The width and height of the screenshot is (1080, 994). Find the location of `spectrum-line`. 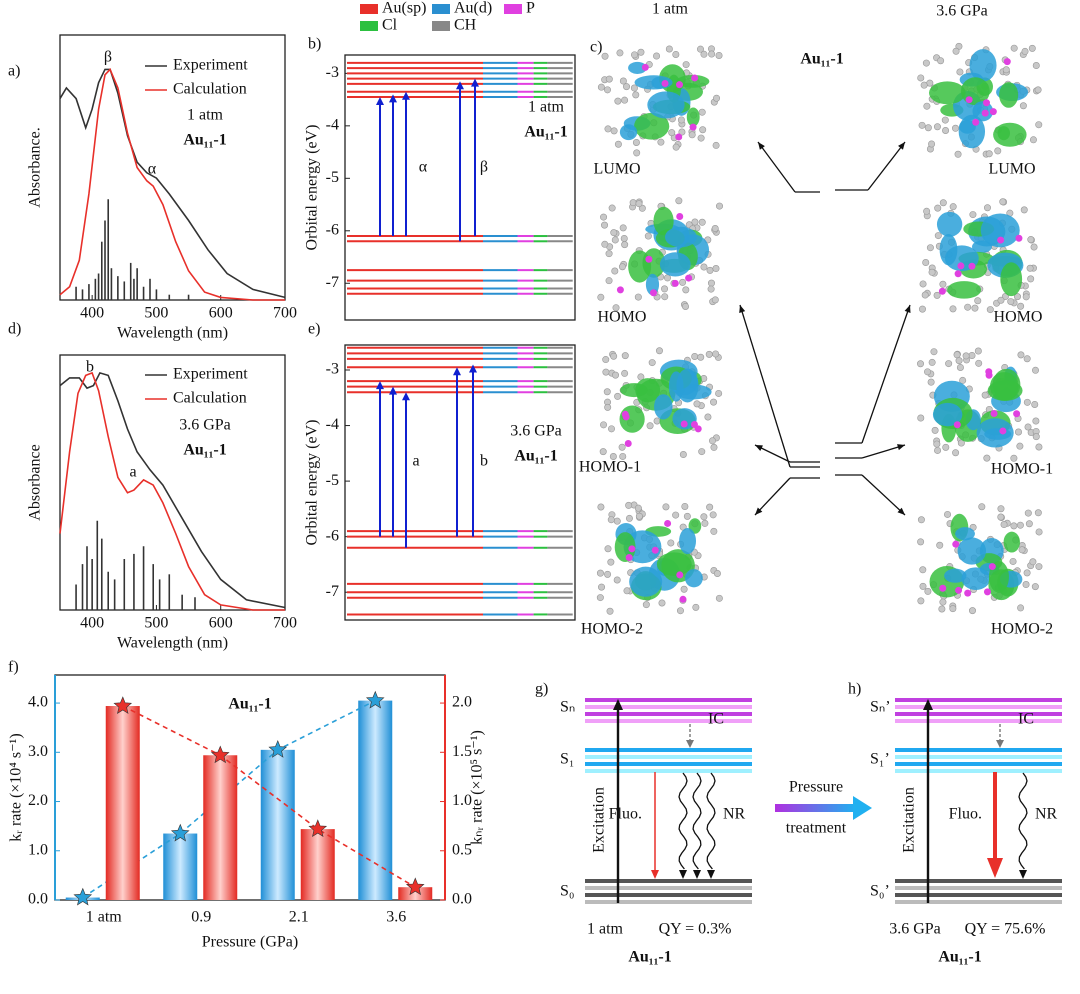

spectrum-line is located at coordinates (172, 491).